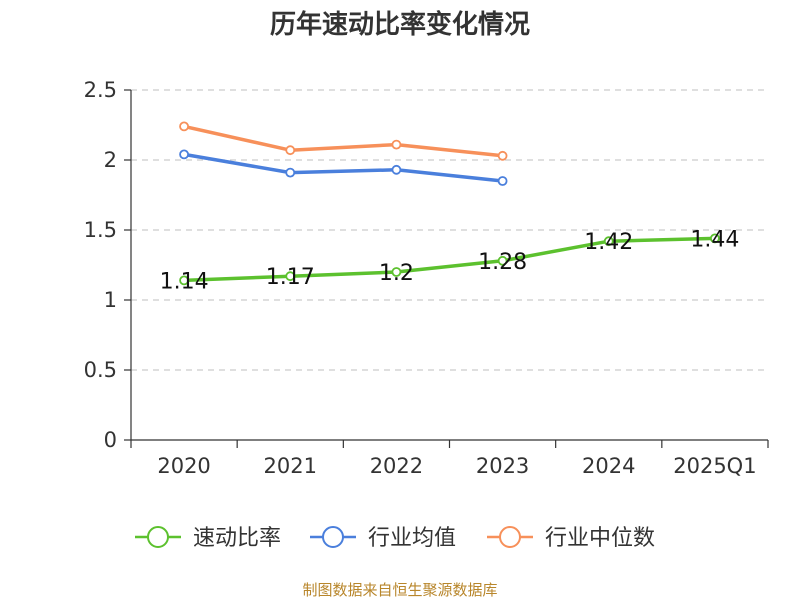 The image size is (800, 600). I want to click on x-tick-label: 2022, so click(396, 466).